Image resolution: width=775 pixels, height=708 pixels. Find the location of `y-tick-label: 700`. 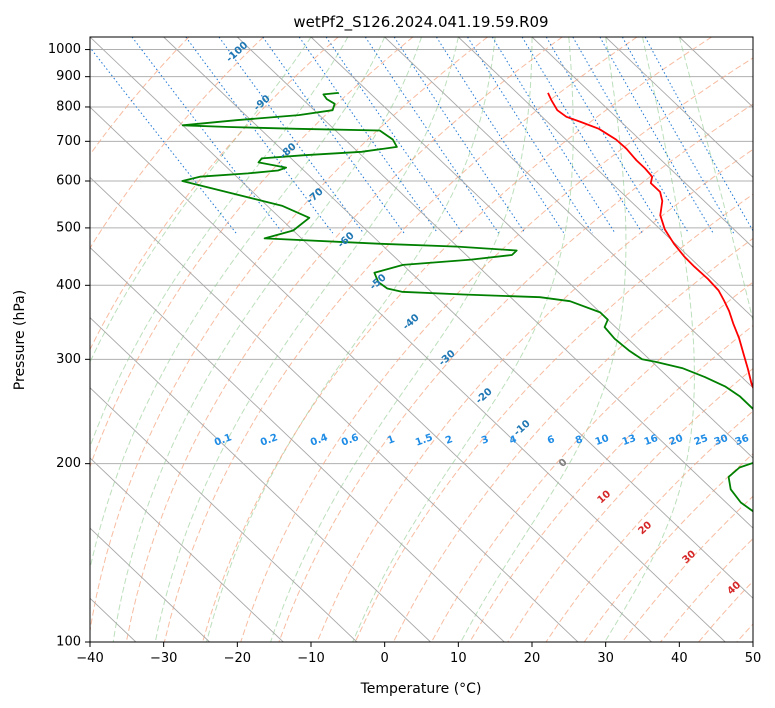

y-tick-label: 700 is located at coordinates (68, 141).